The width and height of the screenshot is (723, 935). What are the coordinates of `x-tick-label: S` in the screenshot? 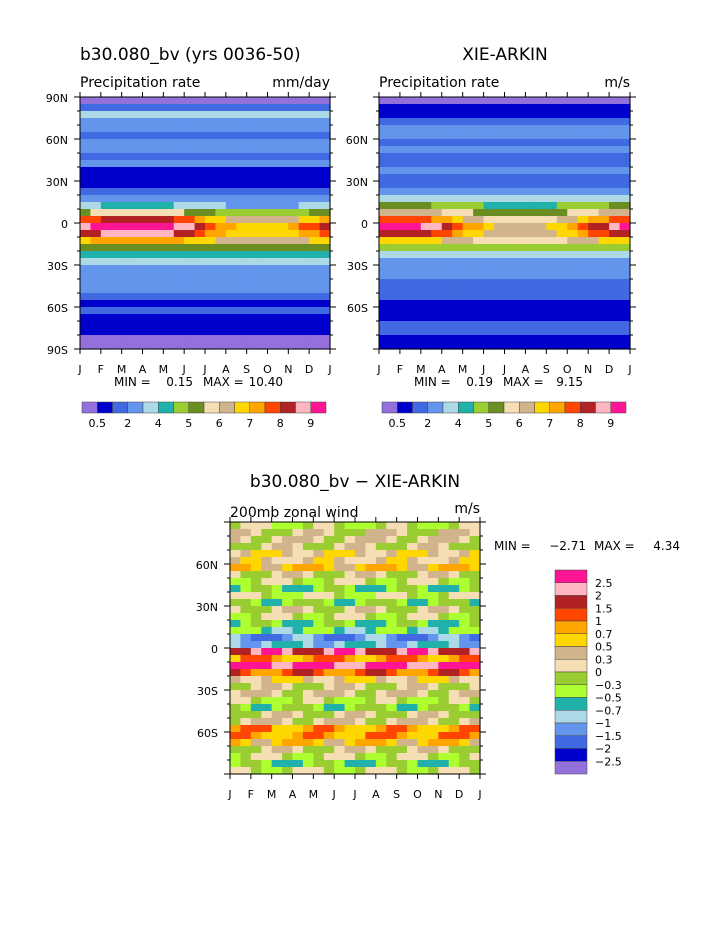 It's located at (246, 369).